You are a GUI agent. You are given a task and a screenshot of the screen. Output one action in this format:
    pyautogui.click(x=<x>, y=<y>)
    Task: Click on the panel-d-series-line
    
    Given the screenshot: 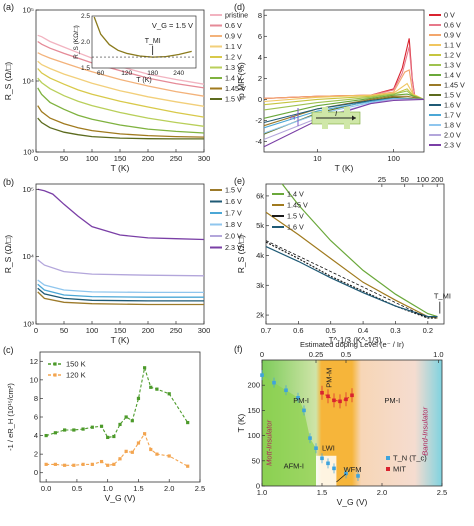 What is the action you would take?
    pyautogui.click(x=344, y=123)
    